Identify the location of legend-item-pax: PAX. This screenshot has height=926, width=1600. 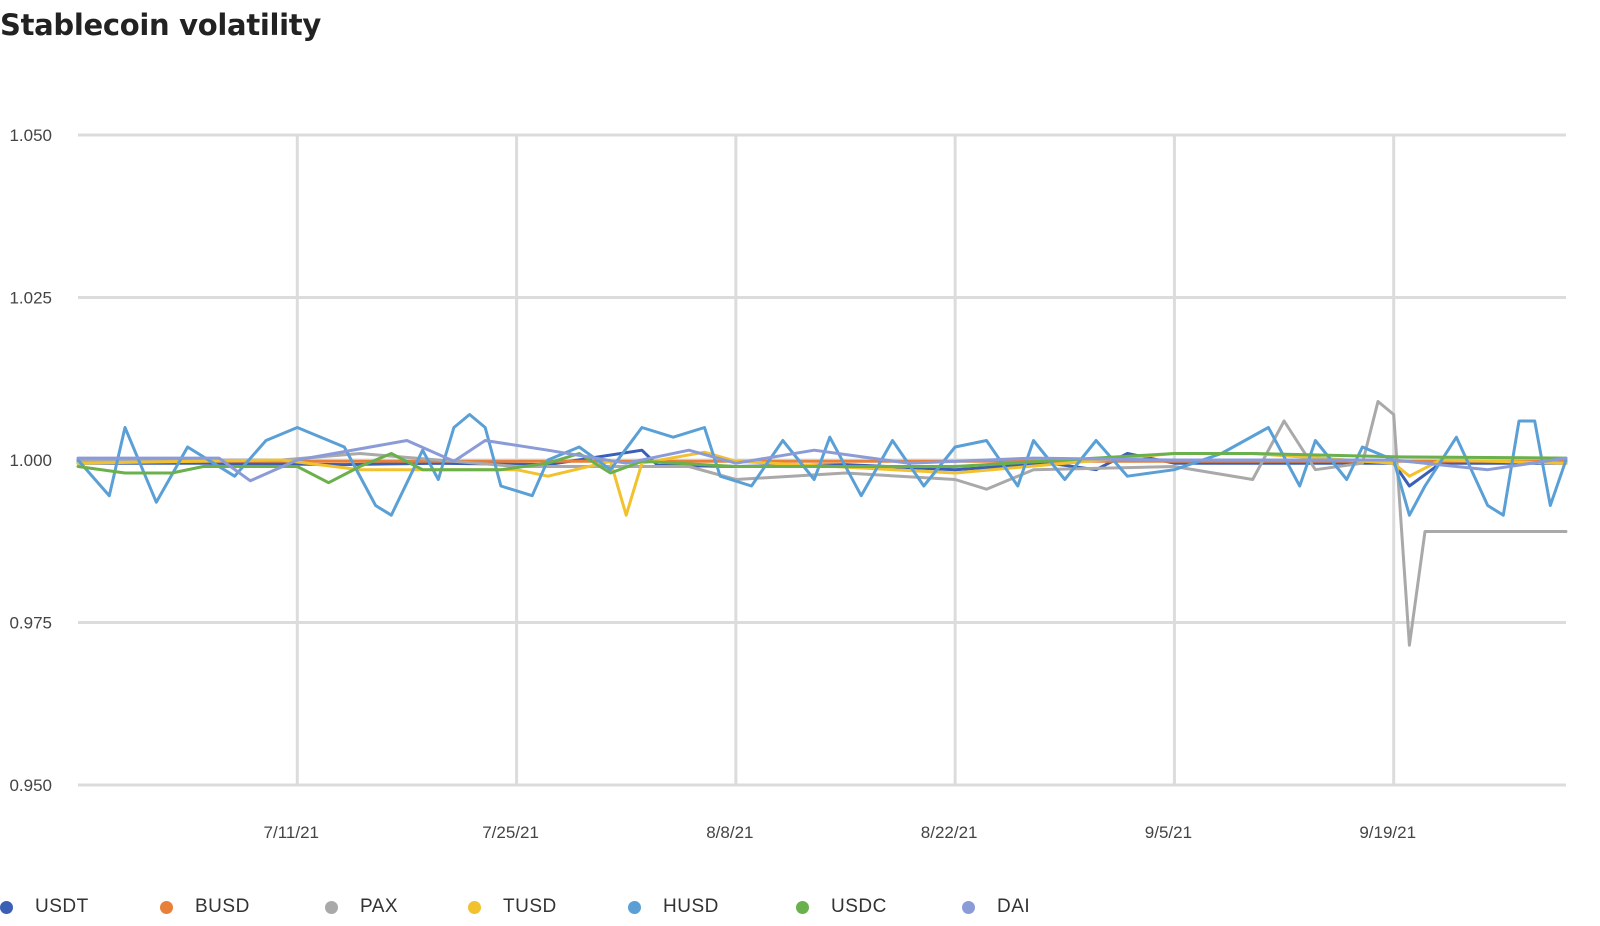
(361, 907).